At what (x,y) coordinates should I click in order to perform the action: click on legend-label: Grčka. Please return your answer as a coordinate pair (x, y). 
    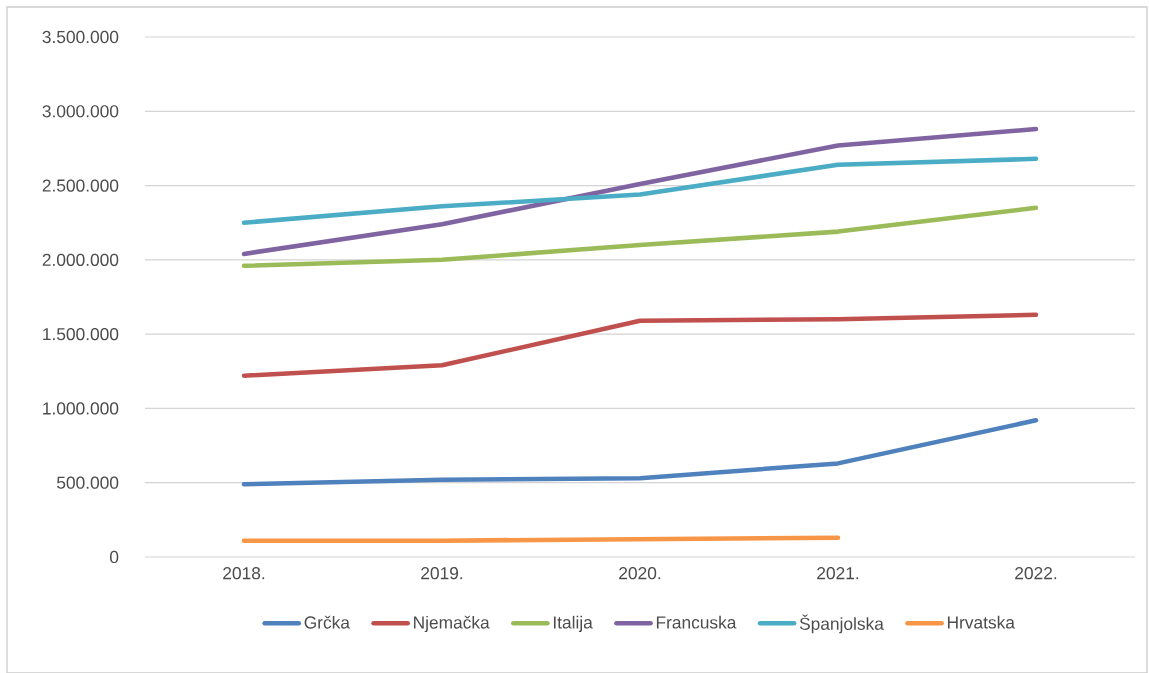
    Looking at the image, I should click on (327, 622).